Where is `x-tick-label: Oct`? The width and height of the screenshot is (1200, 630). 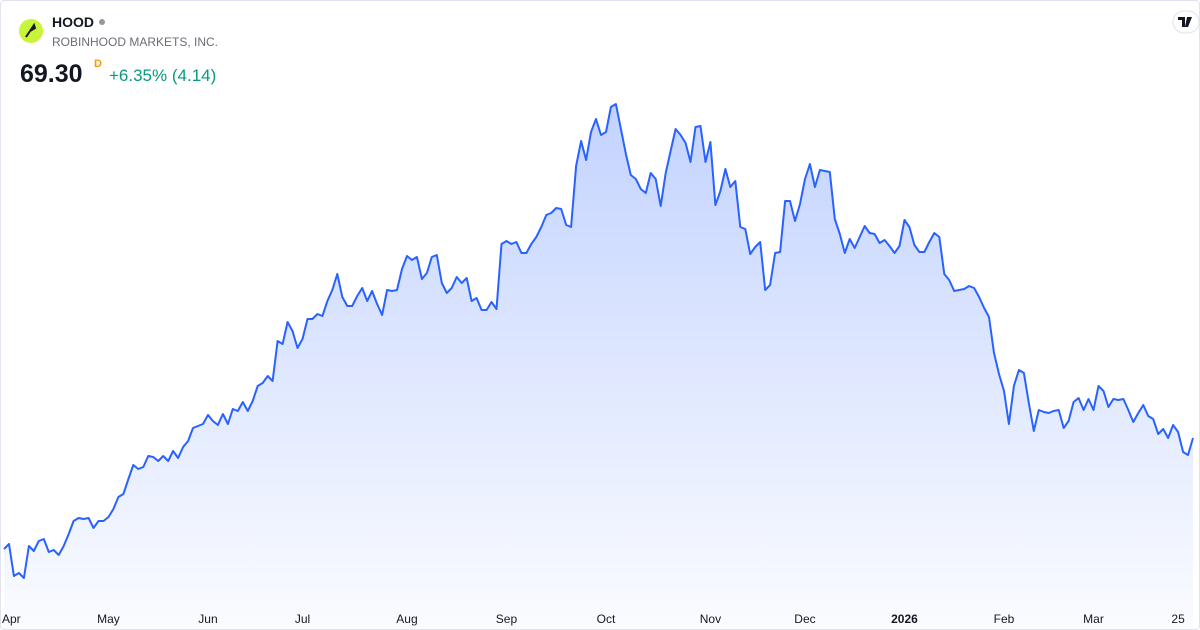
x-tick-label: Oct is located at coordinates (606, 619).